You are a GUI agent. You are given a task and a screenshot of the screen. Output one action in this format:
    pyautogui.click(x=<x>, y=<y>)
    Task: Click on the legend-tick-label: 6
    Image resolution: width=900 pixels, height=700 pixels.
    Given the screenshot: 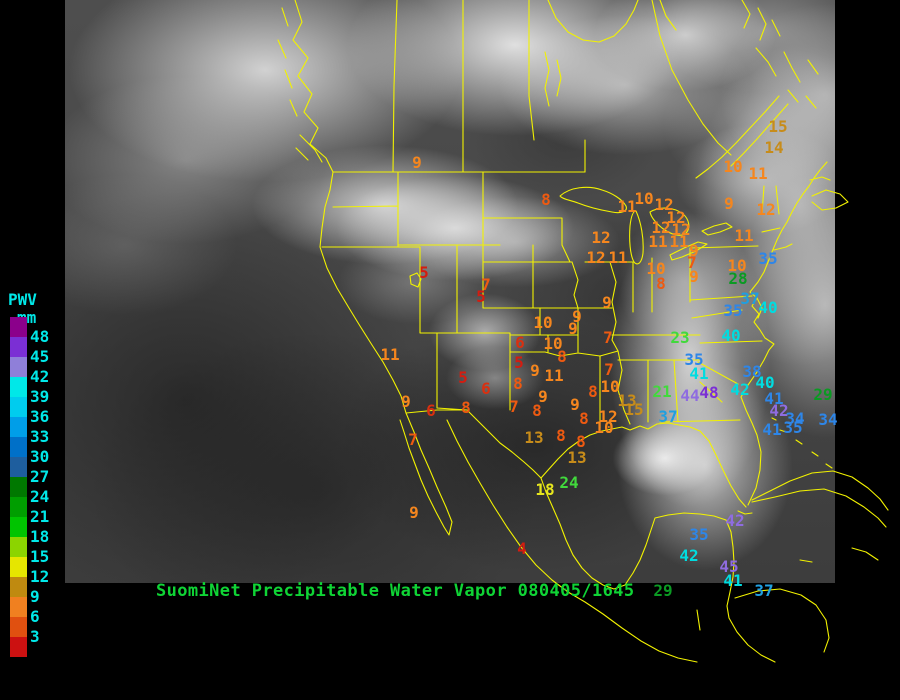 What is the action you would take?
    pyautogui.click(x=35, y=616)
    